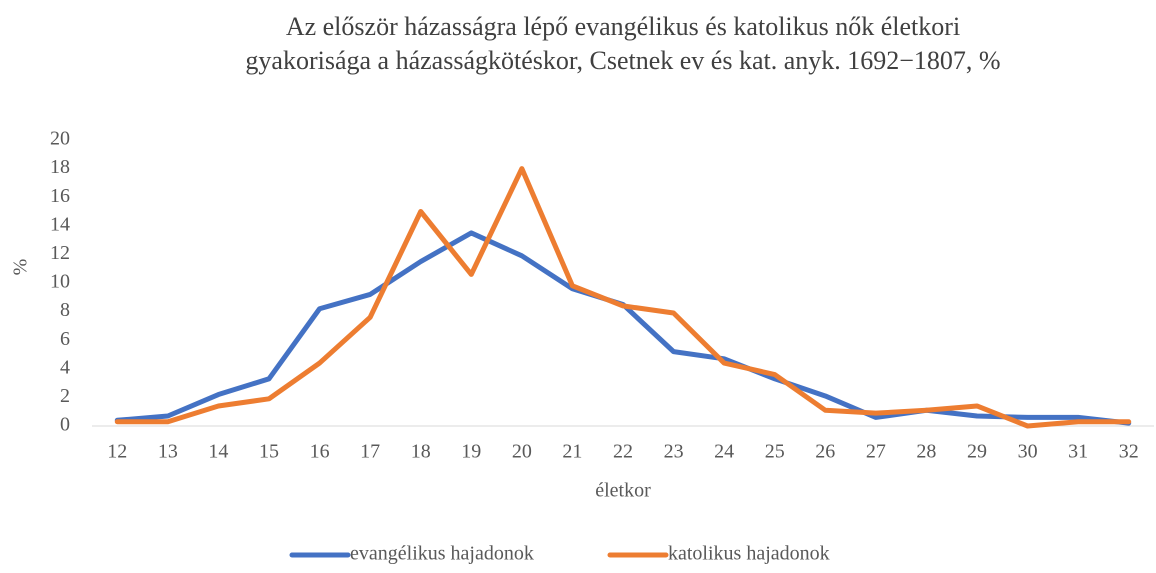 The image size is (1156, 573). What do you see at coordinates (117, 452) in the screenshot?
I see `x-tick-label: 12` at bounding box center [117, 452].